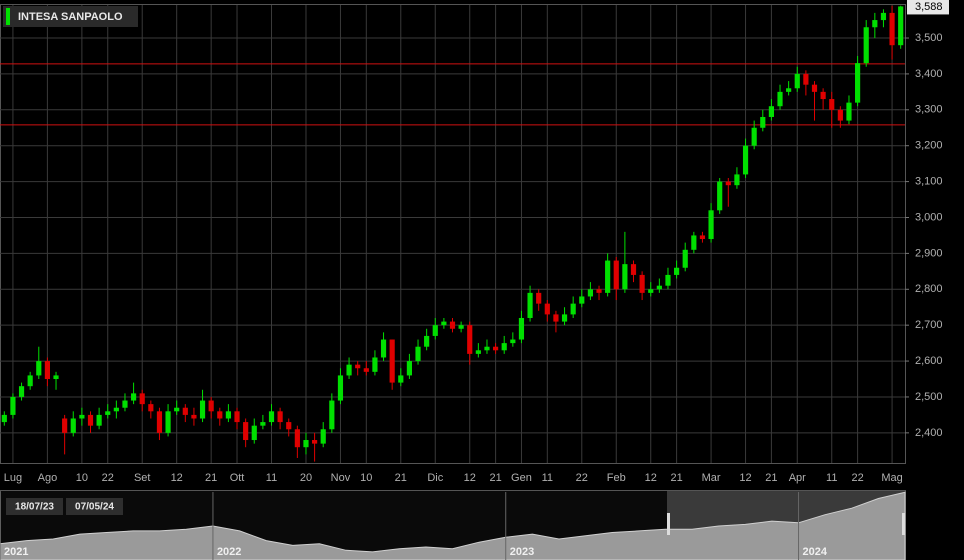  Describe the element at coordinates (616, 478) in the screenshot. I see `x-tick-label: Feb` at that location.